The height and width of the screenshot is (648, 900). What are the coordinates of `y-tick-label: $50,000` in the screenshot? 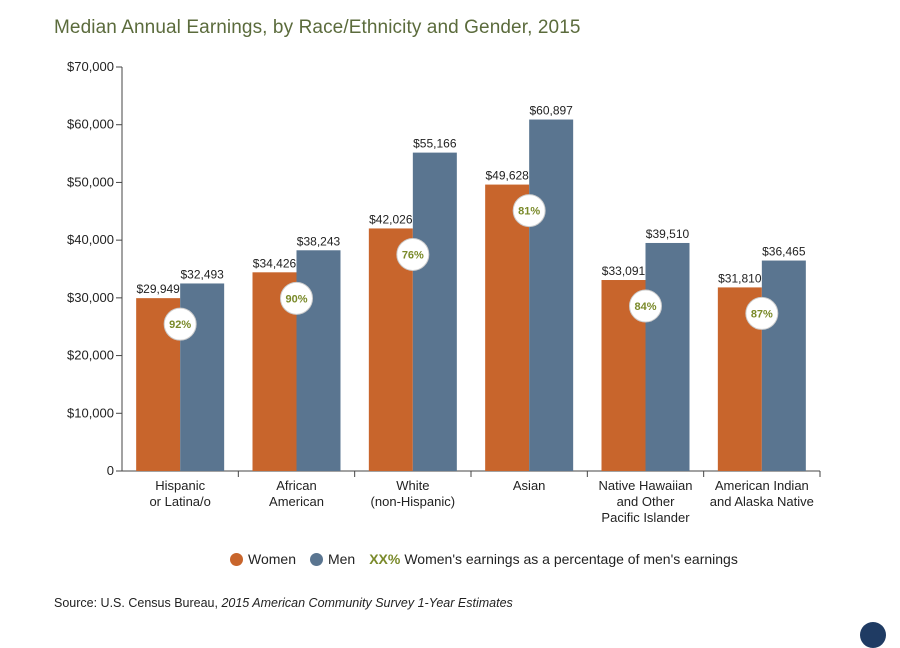 It's located at (90, 181).